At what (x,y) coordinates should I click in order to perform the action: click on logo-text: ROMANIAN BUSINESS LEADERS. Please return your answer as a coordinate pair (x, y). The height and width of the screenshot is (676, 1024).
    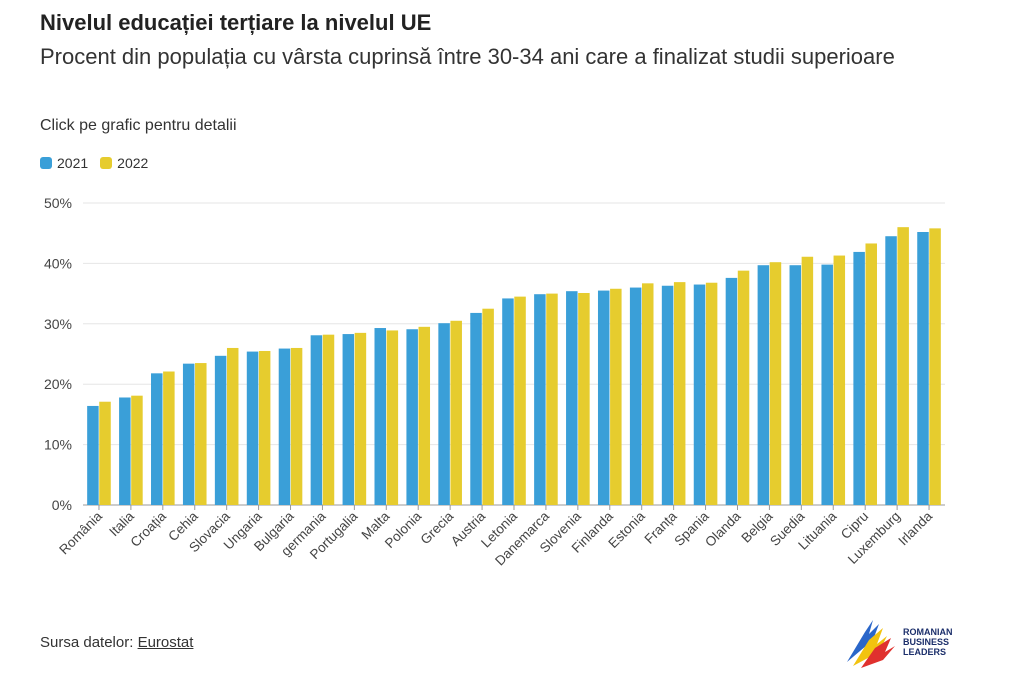
    Looking at the image, I should click on (928, 642).